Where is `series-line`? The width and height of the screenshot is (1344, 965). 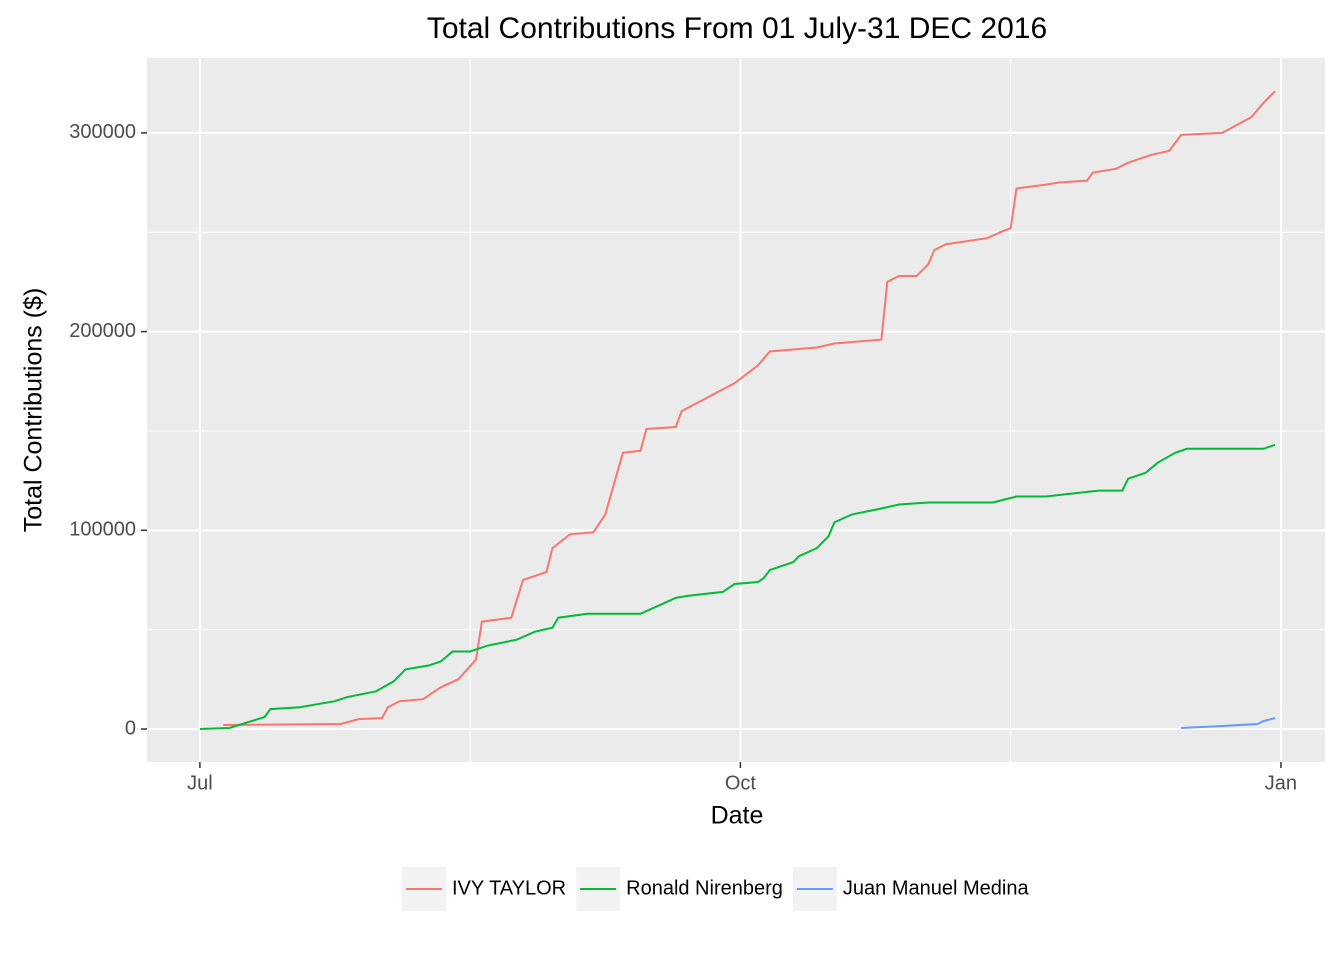 series-line is located at coordinates (1228, 723).